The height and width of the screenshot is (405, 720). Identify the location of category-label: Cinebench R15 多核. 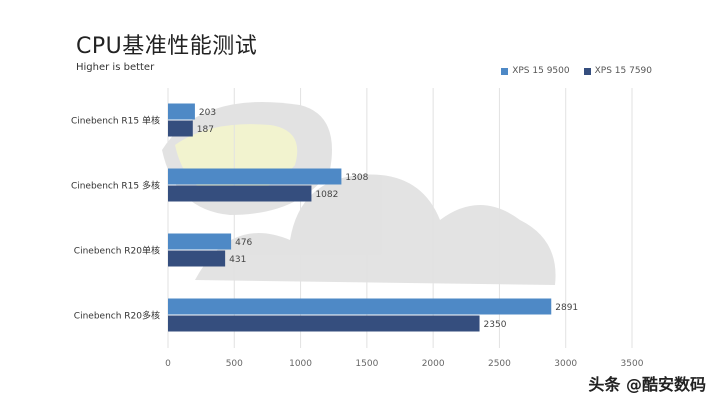
(115, 186).